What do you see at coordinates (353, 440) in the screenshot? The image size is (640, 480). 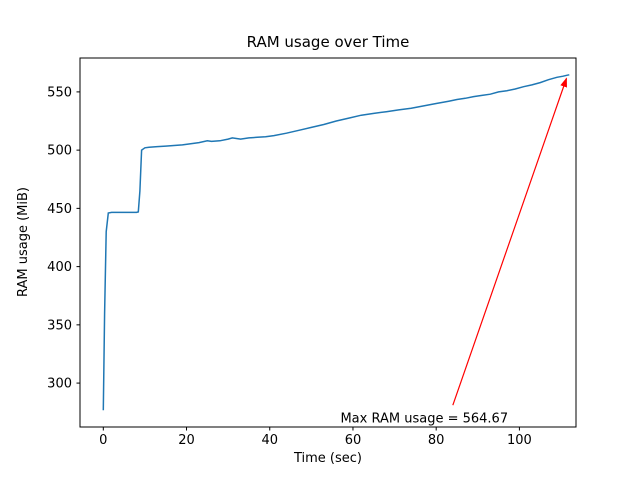 I see `x-tick-label: 60` at bounding box center [353, 440].